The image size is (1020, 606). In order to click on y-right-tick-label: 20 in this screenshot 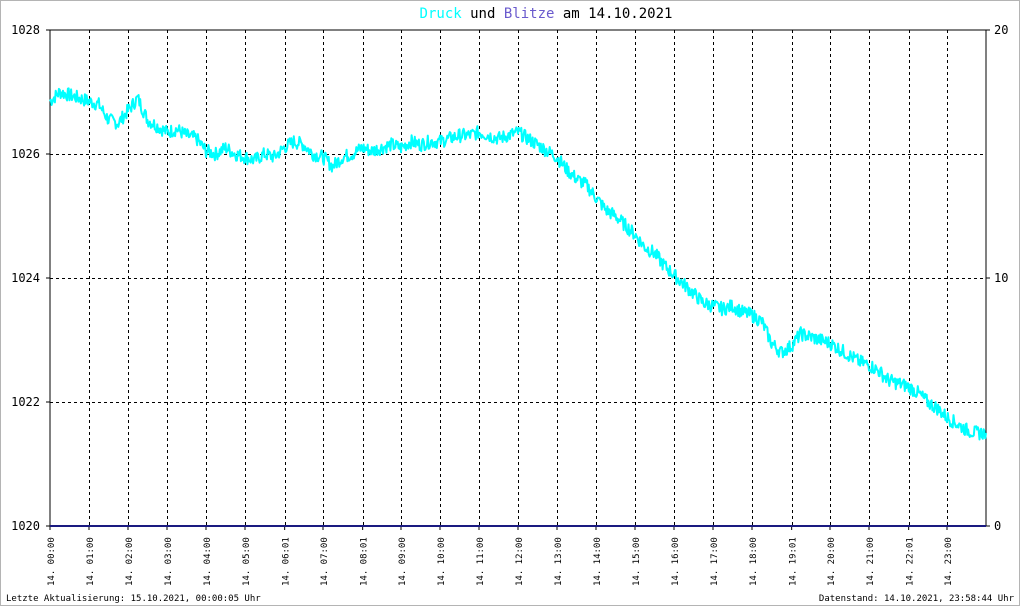, I will do `click(1001, 30)`.